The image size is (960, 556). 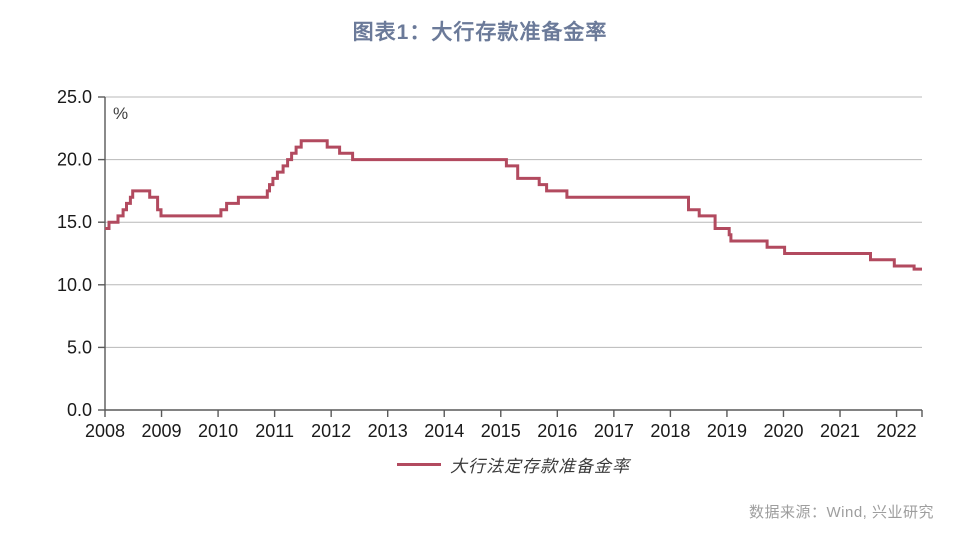 What do you see at coordinates (444, 431) in the screenshot?
I see `x-tick-label: 2014` at bounding box center [444, 431].